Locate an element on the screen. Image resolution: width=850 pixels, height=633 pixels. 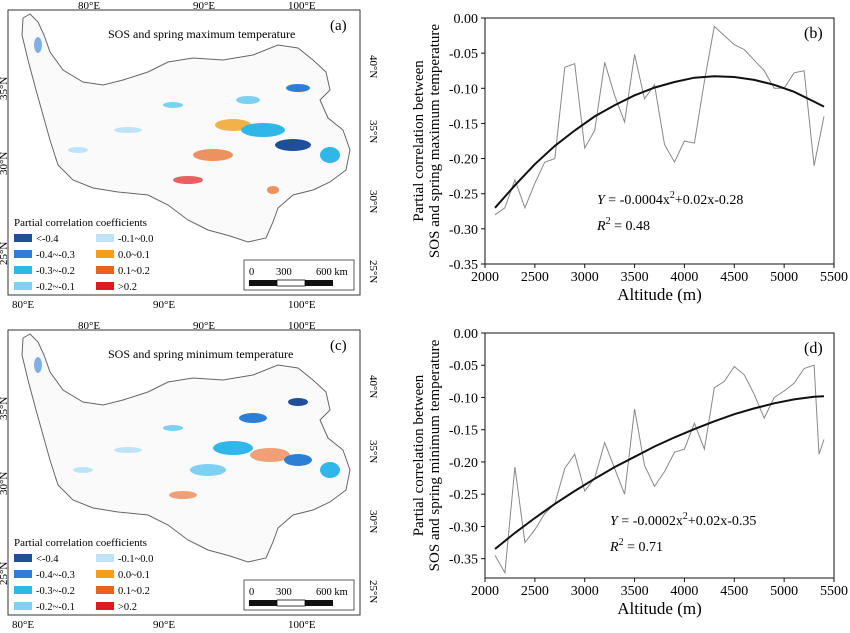
y-axis-label: SOS and spring maximum temperature is located at coordinates (435, 141).